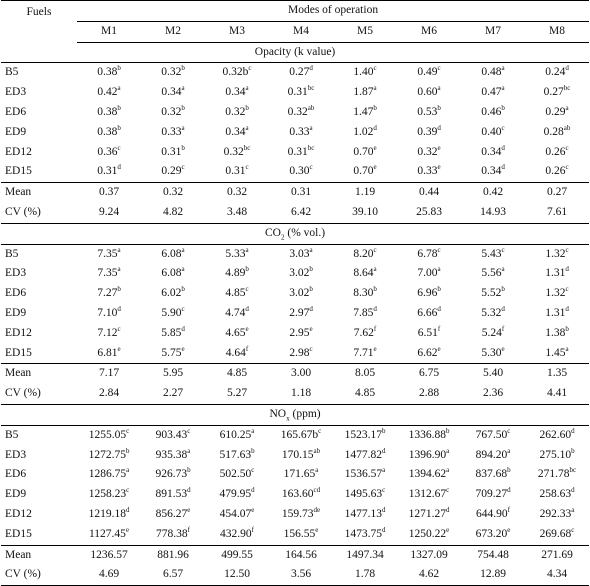 This screenshot has height=586, width=590. I want to click on cell-value: 3.02, so click(299, 293).